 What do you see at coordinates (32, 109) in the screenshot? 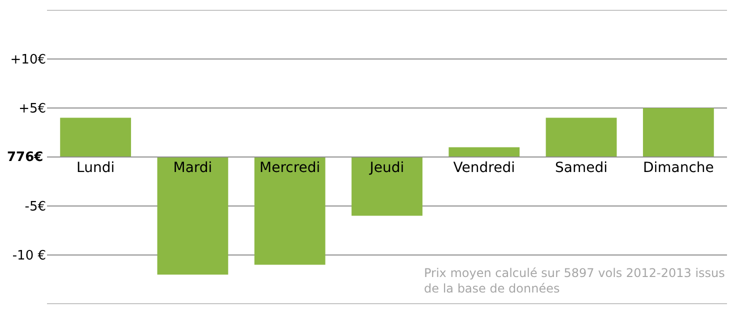
I see `y-tick-label: +5€` at bounding box center [32, 109].